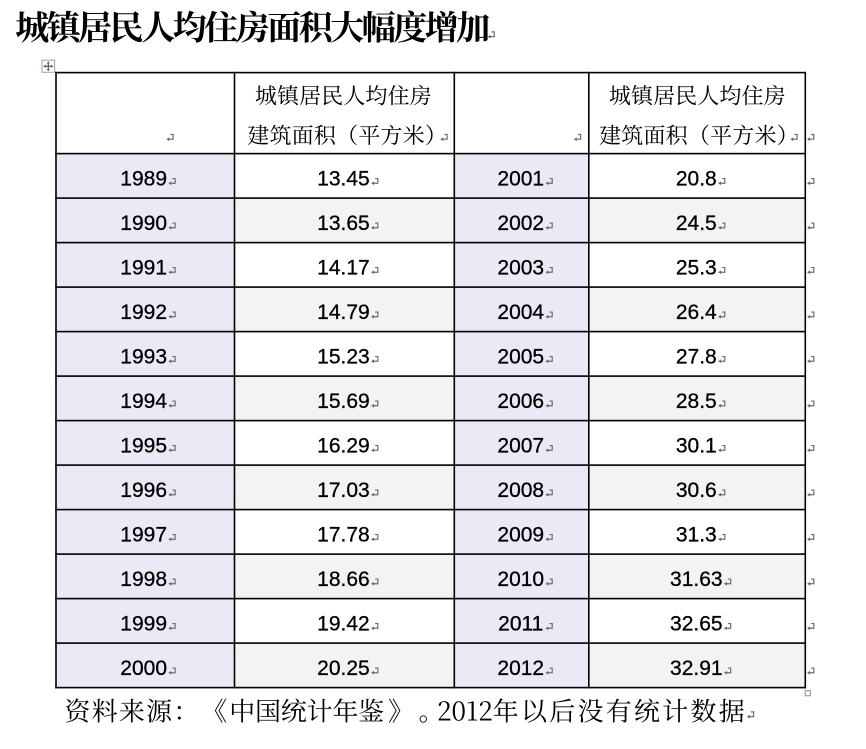 The width and height of the screenshot is (866, 749). Describe the element at coordinates (343, 268) in the screenshot. I see `svg-text: 14.17` at that location.